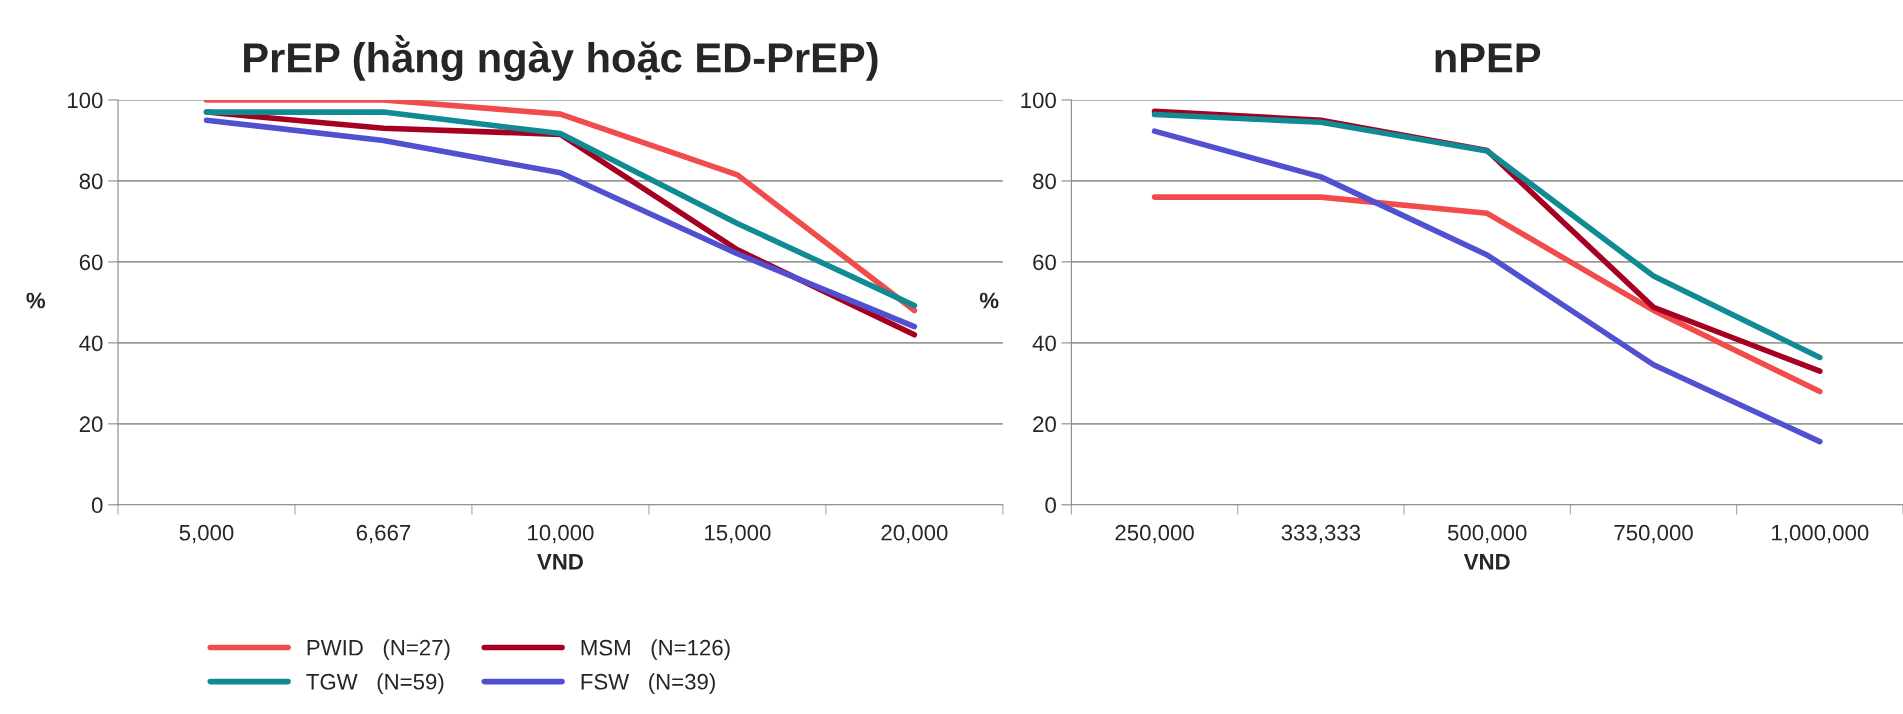 The width and height of the screenshot is (1903, 714). I want to click on x-tick-label: 6,667, so click(383, 534).